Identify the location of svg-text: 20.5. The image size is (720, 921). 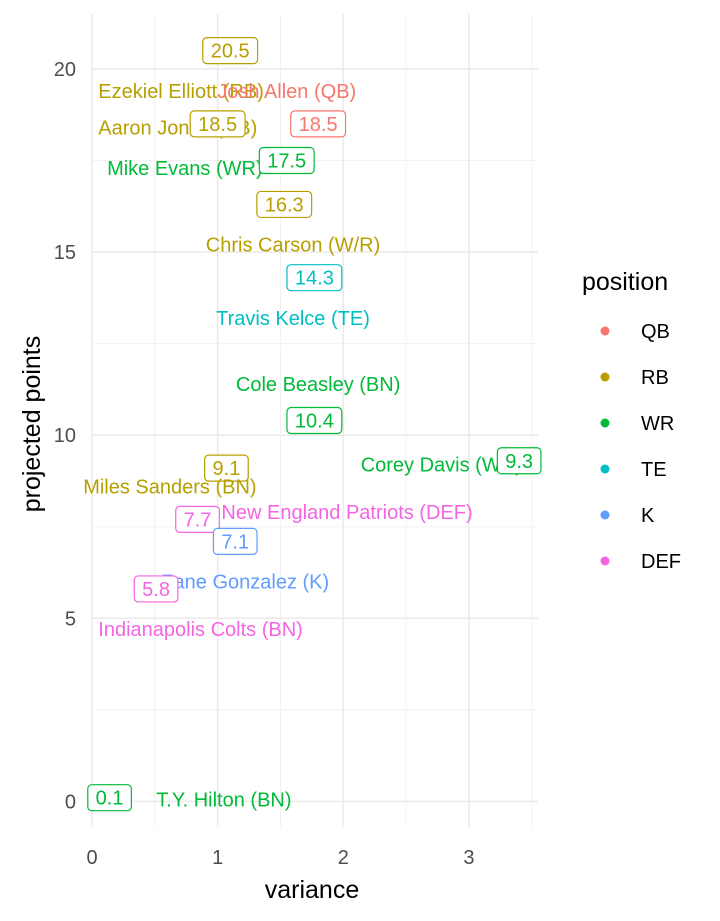
(230, 52).